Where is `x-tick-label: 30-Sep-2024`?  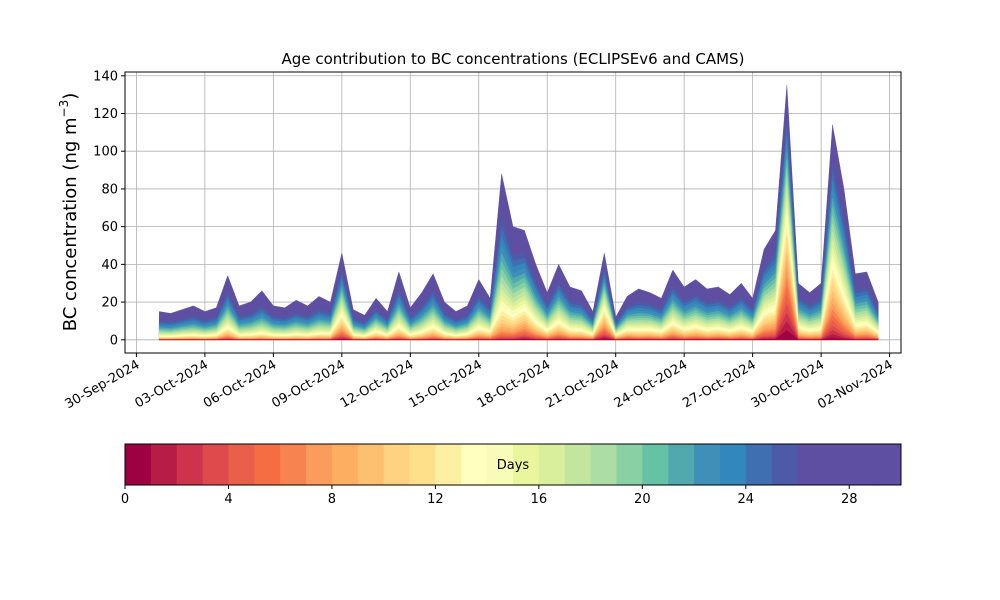
x-tick-label: 30-Sep-2024 is located at coordinates (103, 384).